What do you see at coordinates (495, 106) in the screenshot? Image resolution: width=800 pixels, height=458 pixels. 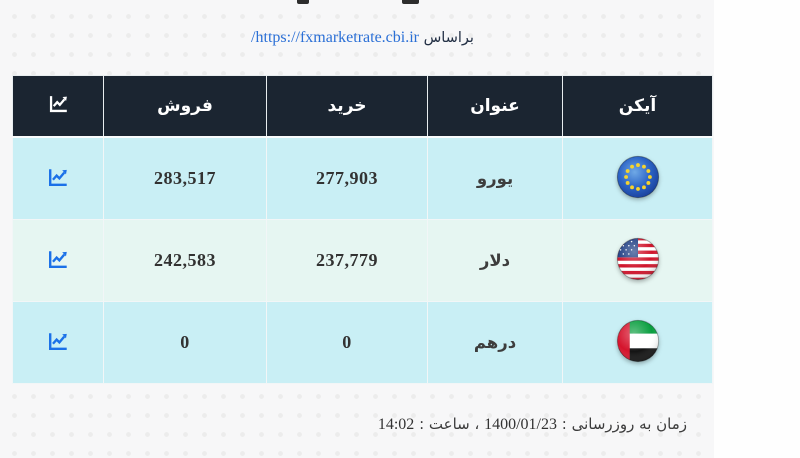 I see `header-title-column: عنوان` at bounding box center [495, 106].